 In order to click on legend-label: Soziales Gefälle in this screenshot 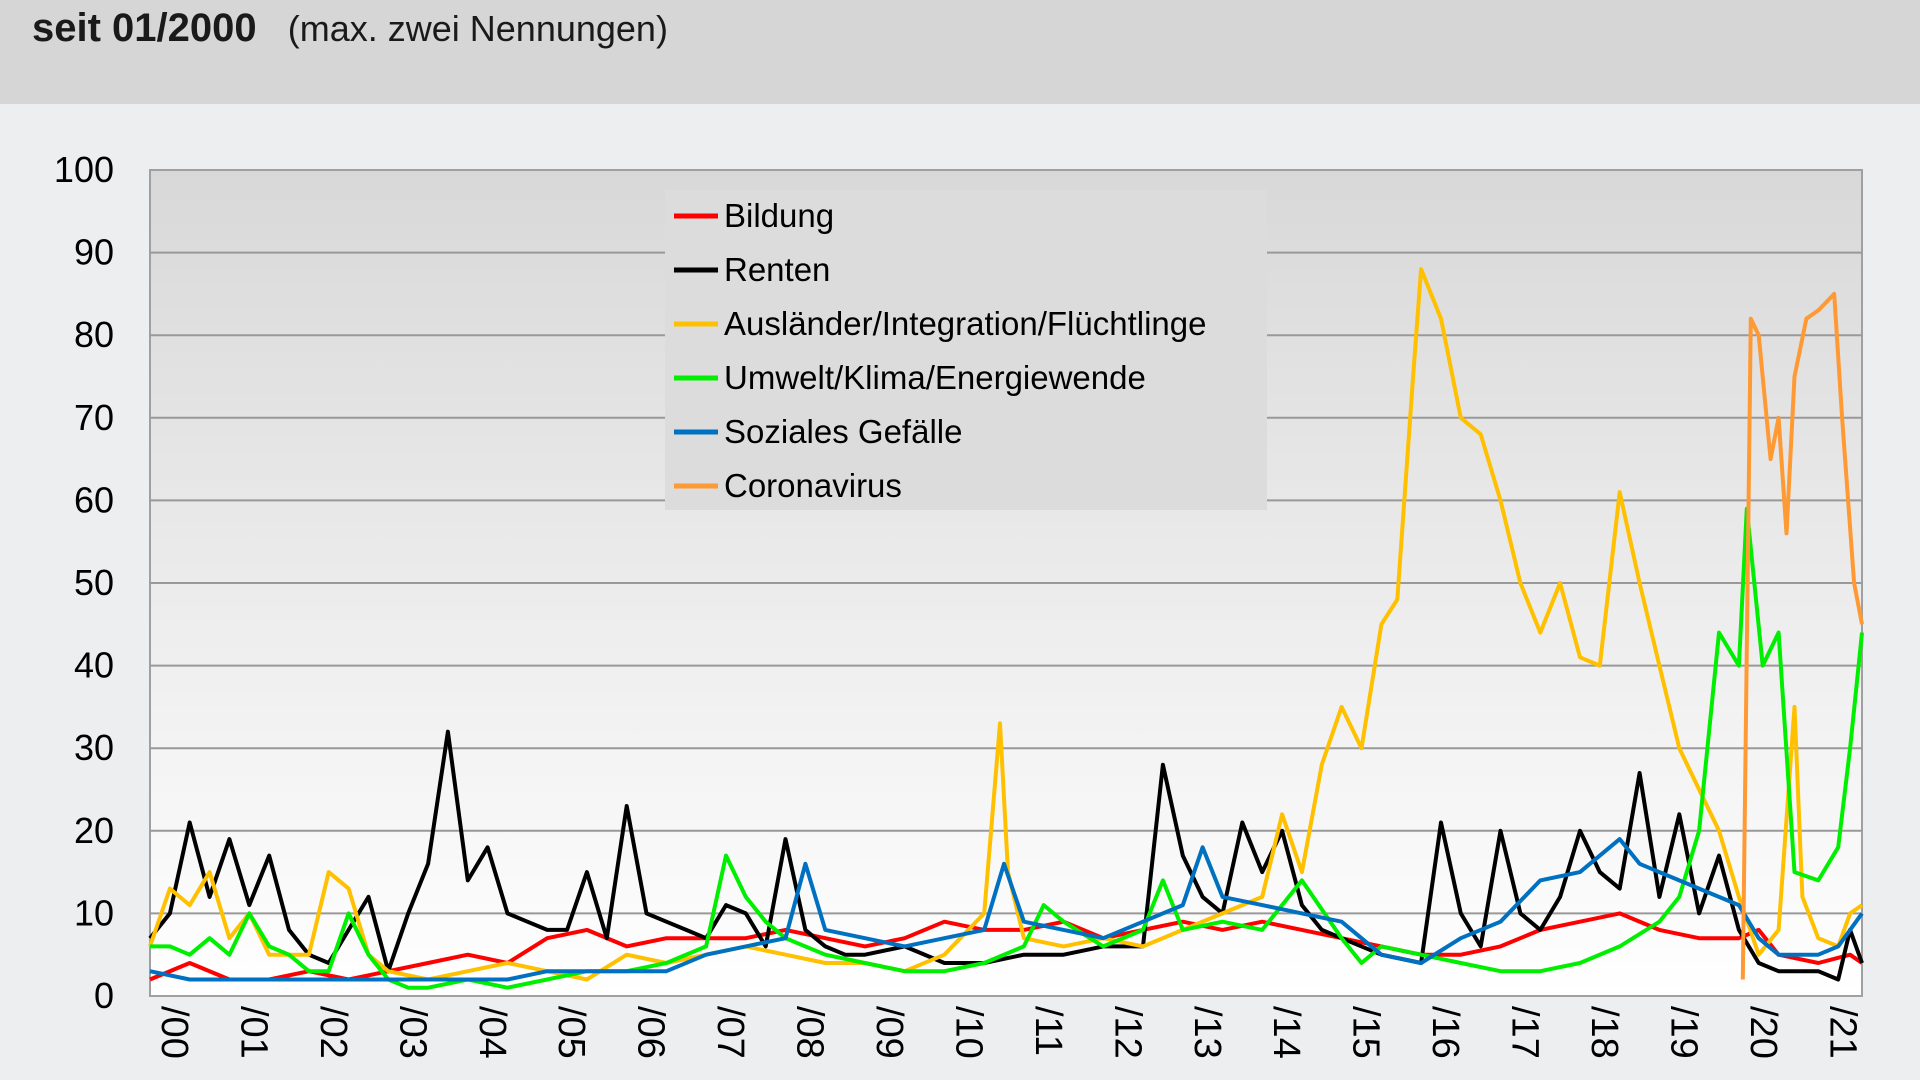, I will do `click(843, 431)`.